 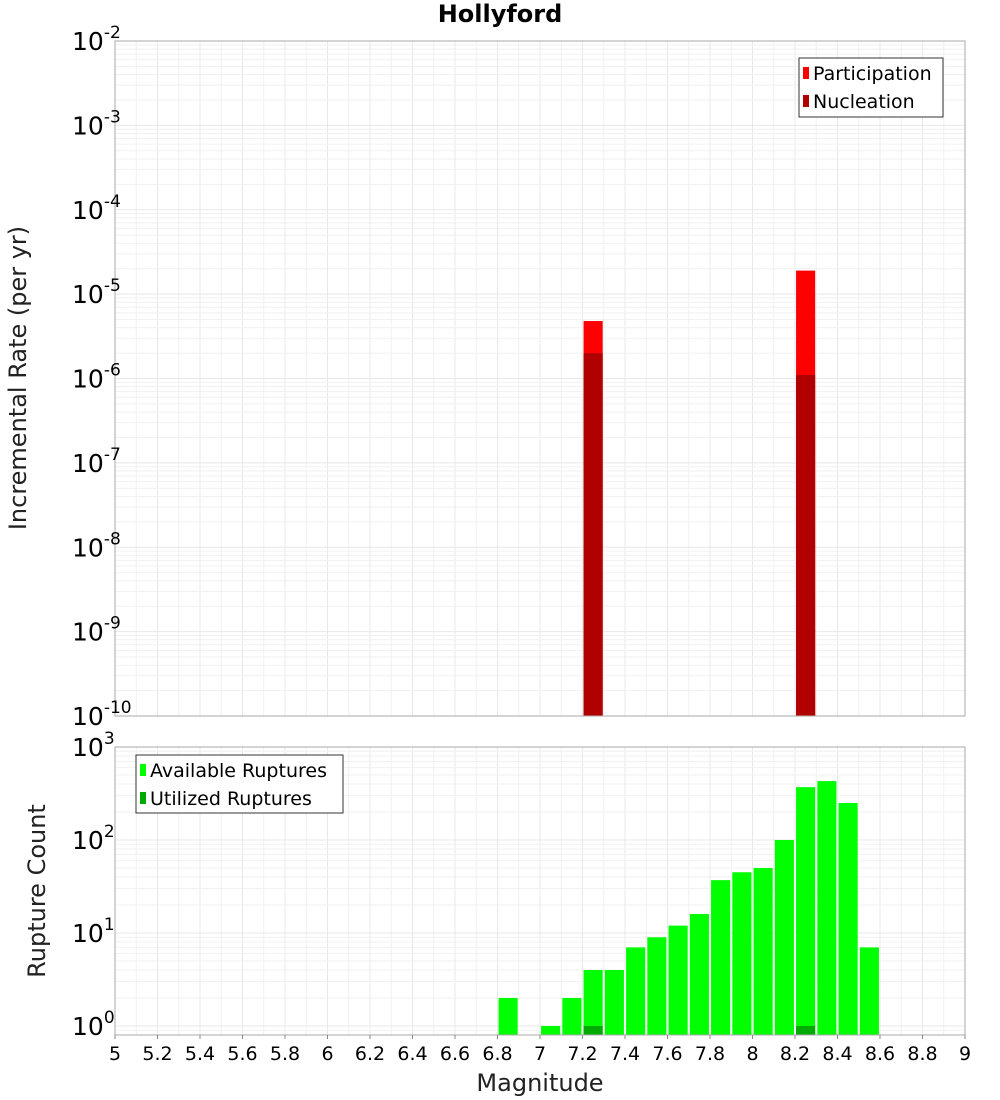 What do you see at coordinates (96, 39) in the screenshot?
I see `y-tick-label: 10⁻²` at bounding box center [96, 39].